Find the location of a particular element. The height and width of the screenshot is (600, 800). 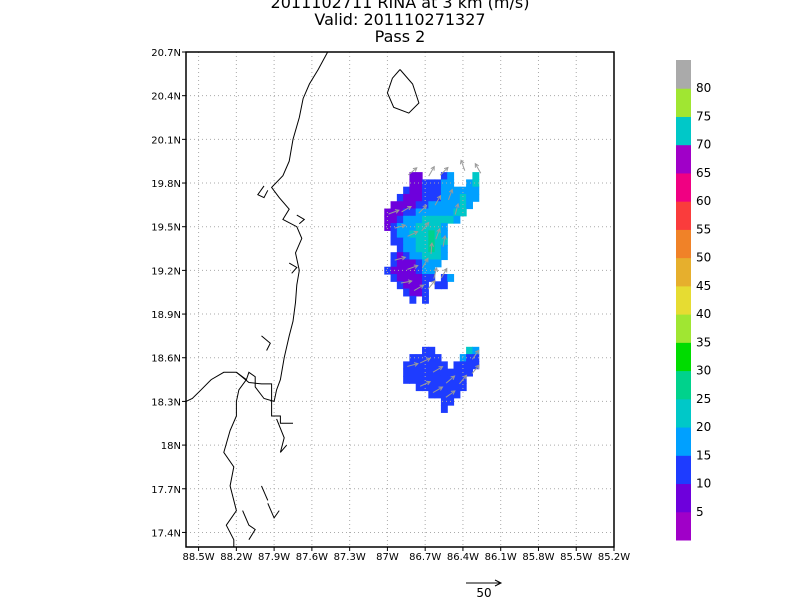

y-tick-label: 18.6N is located at coordinates (166, 359).